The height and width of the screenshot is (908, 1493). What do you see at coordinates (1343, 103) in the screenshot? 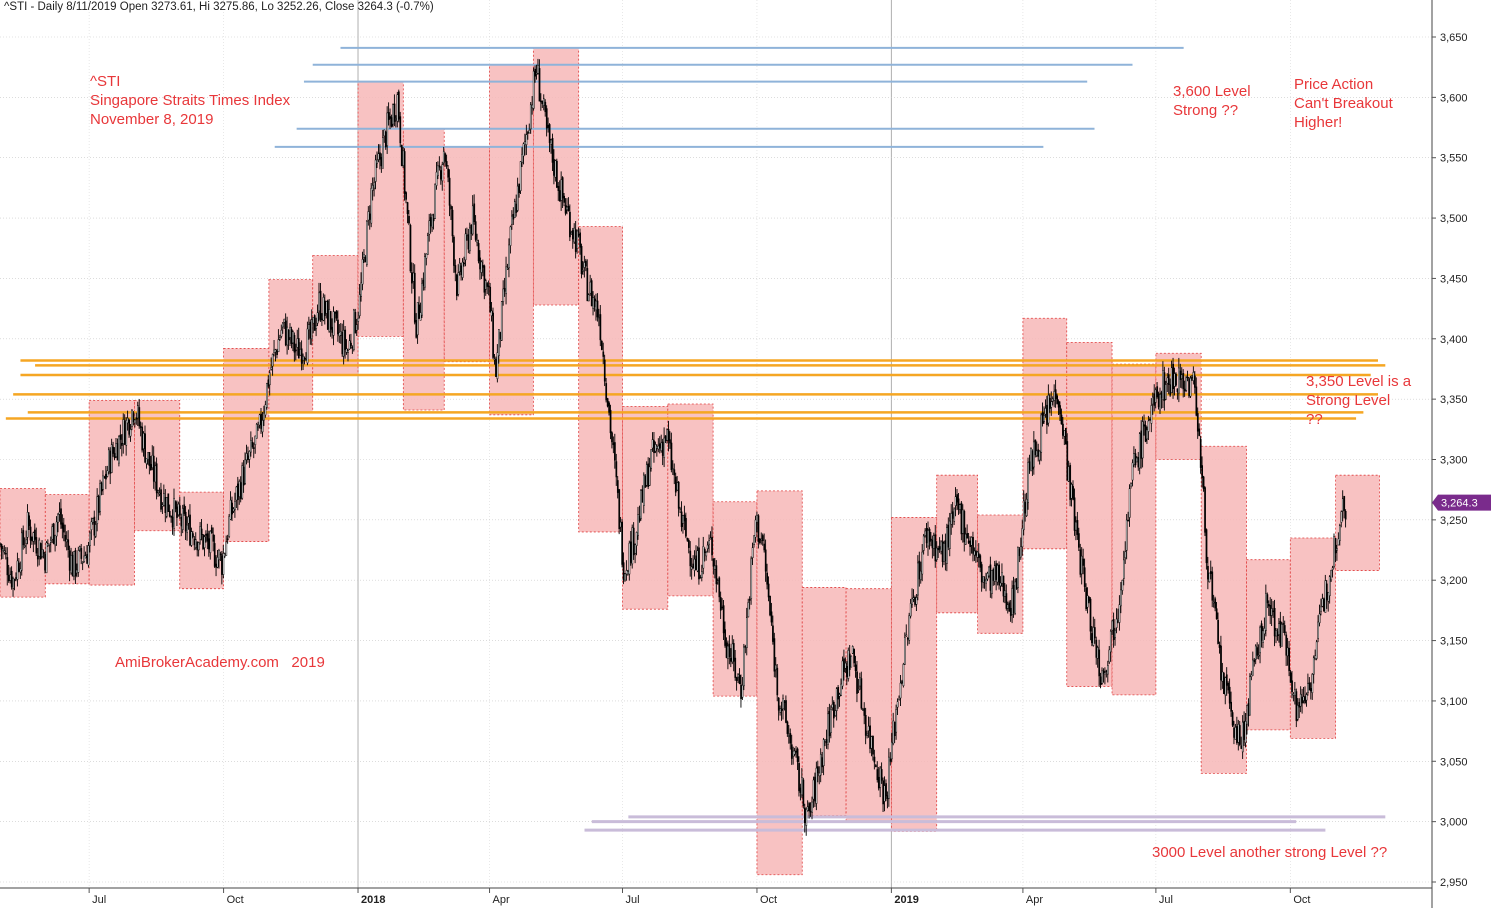
I see `price-action-line-2: Can't Breakout` at bounding box center [1343, 103].